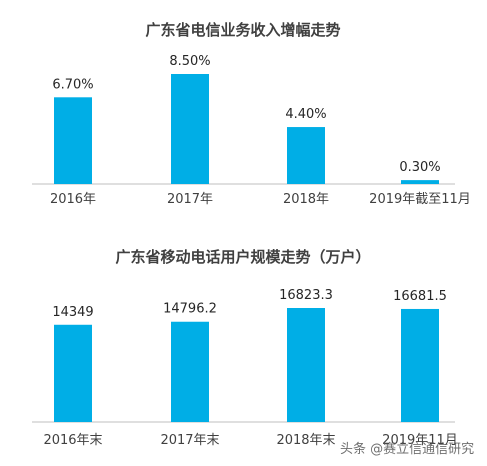 Image resolution: width=487 pixels, height=466 pixels. What do you see at coordinates (72, 440) in the screenshot?
I see `category-label: 2016年末` at bounding box center [72, 440].